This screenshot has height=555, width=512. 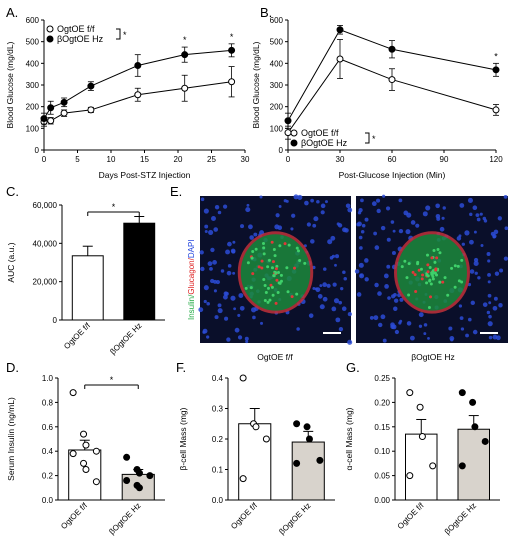 What do you see at coordinates (74, 516) in the screenshot?
I see `x-category-label: OgtOE f/f` at bounding box center [74, 516].